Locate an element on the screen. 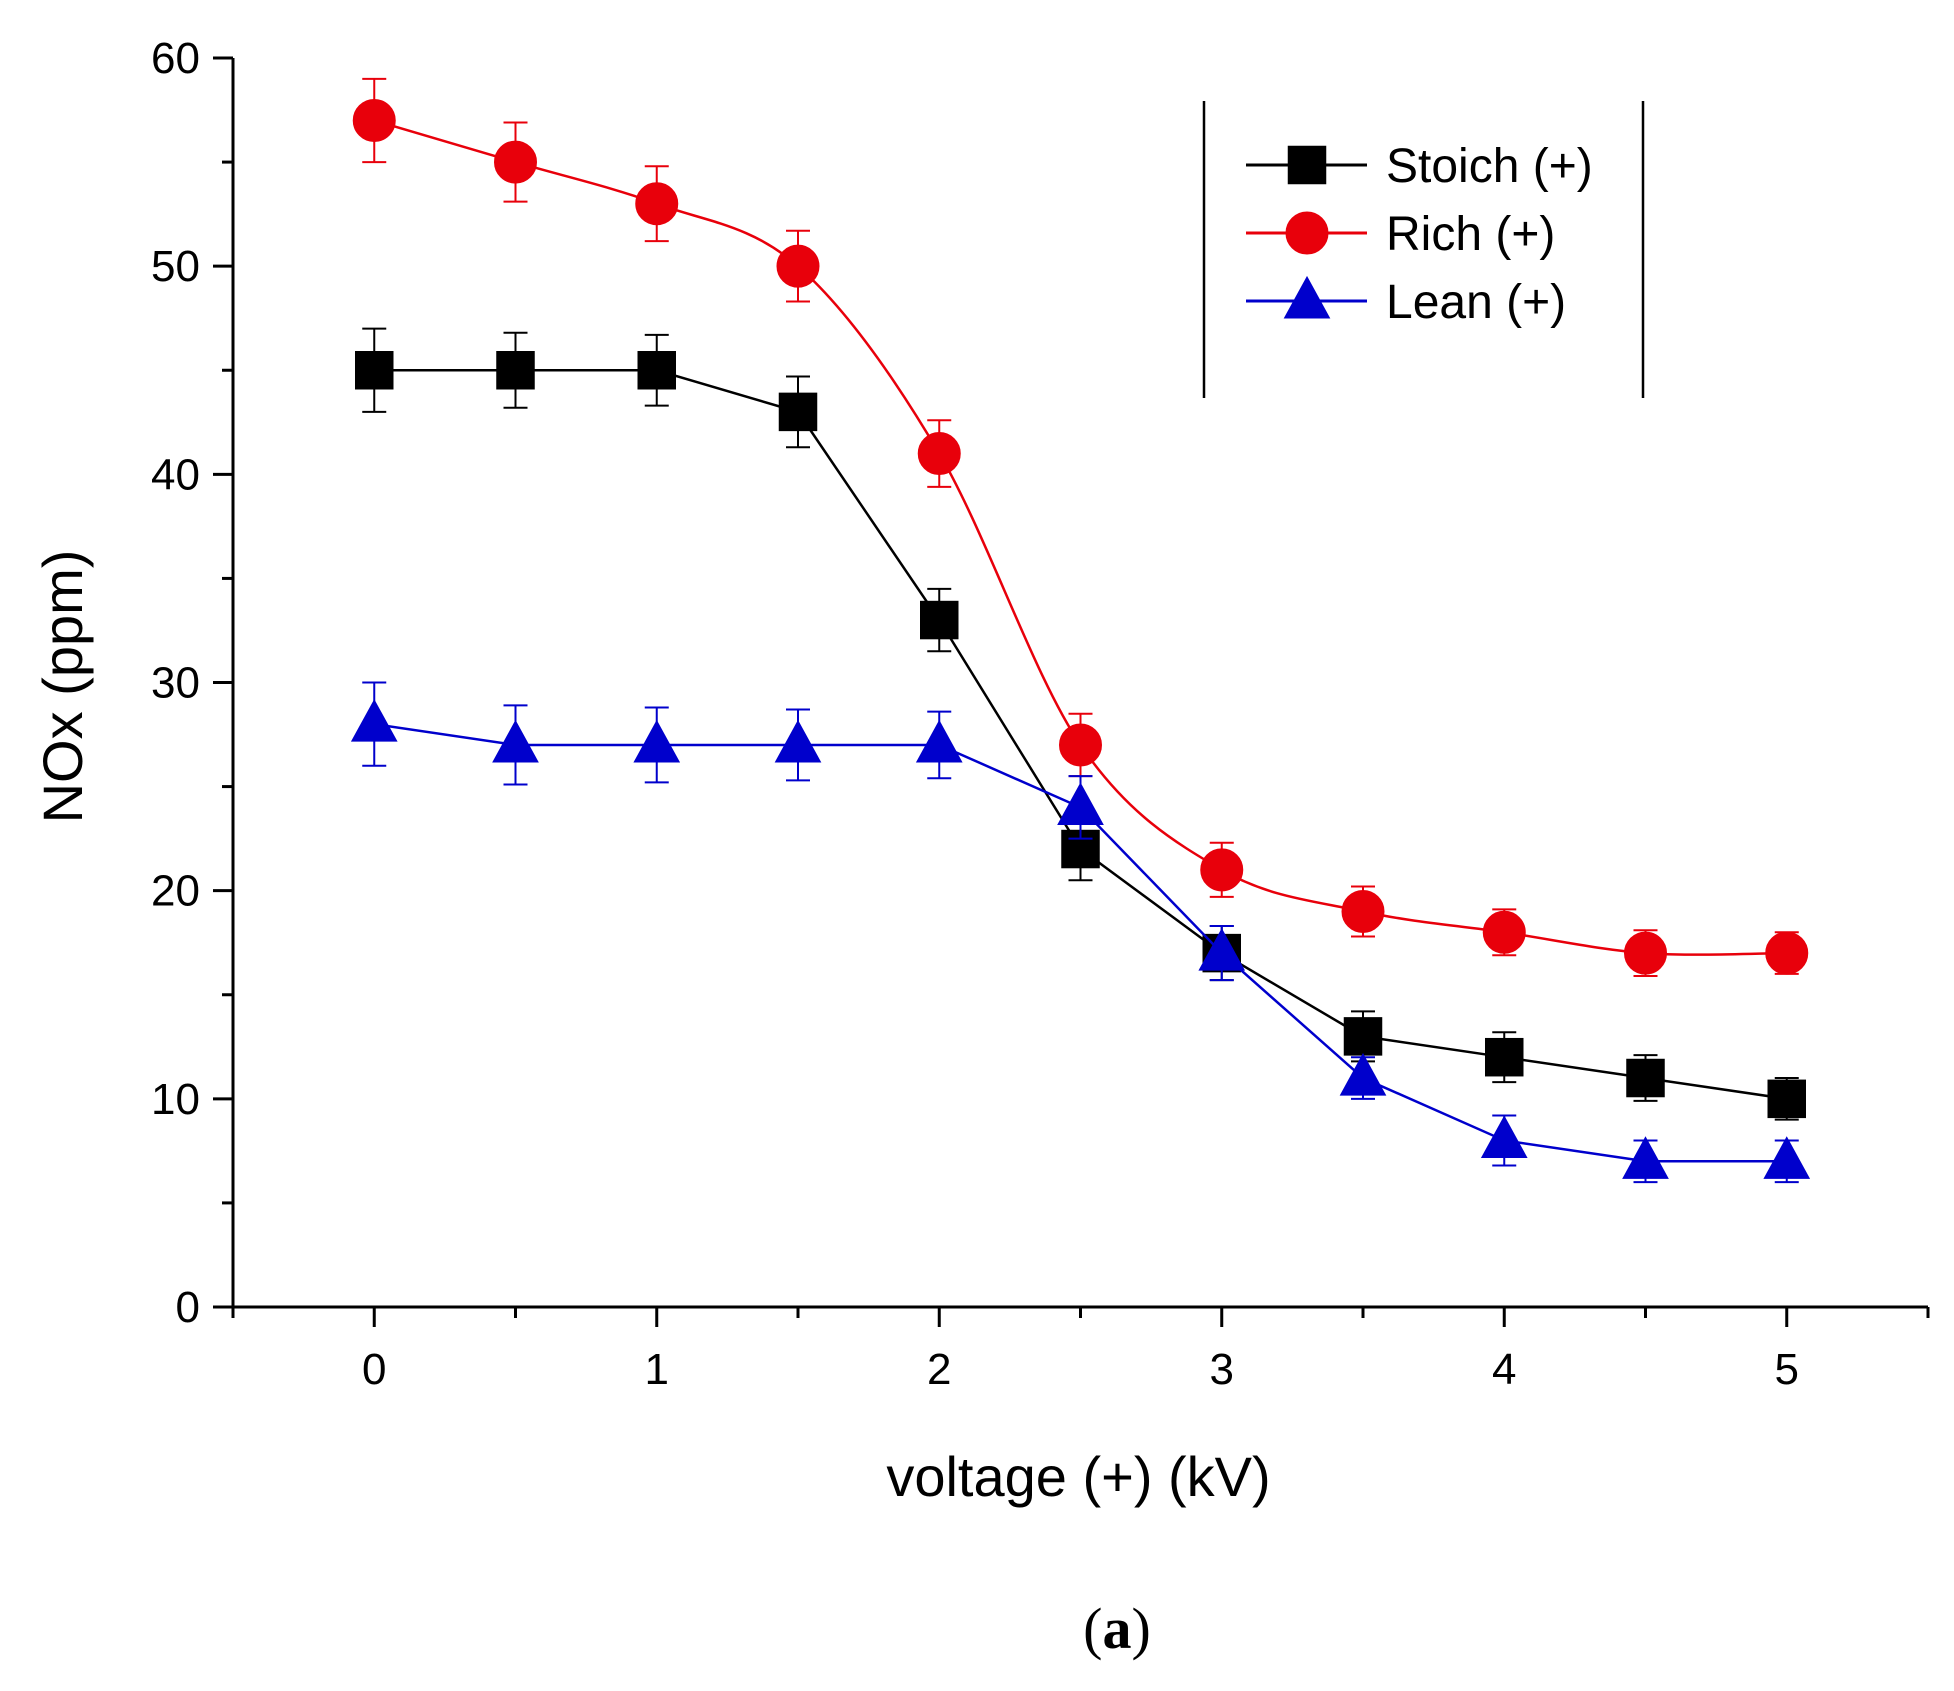  y-tick-label: 30 is located at coordinates (175, 683).